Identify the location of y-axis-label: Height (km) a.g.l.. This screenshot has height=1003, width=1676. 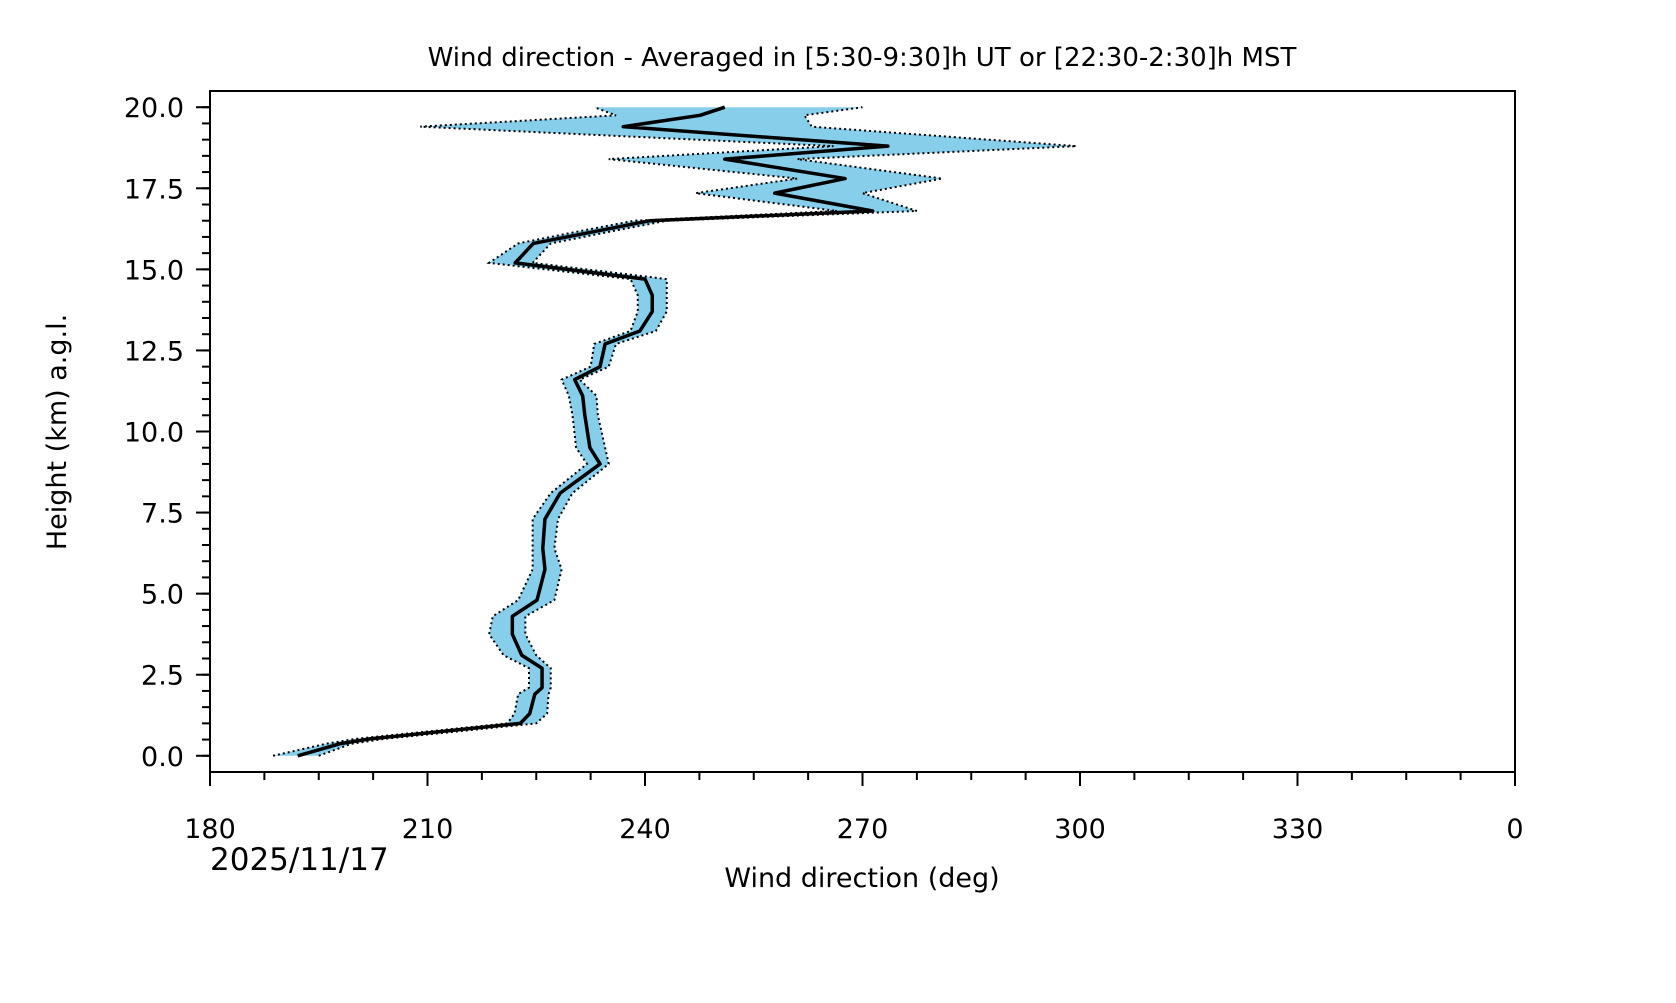
(57, 432).